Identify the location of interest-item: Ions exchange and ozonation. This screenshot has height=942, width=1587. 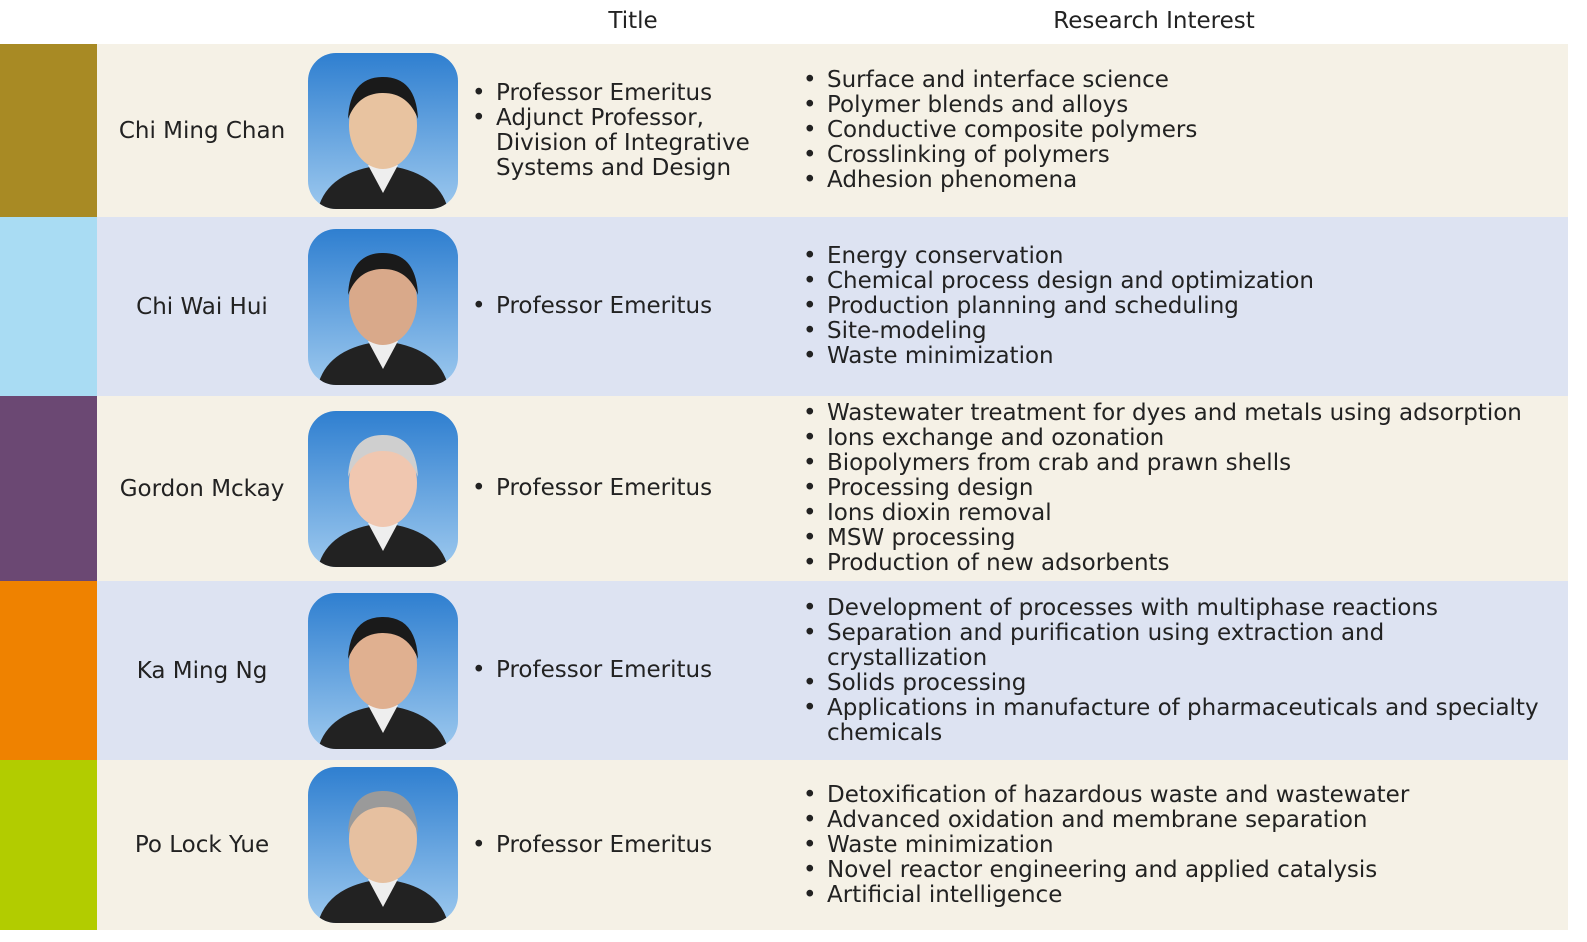
(1173, 439).